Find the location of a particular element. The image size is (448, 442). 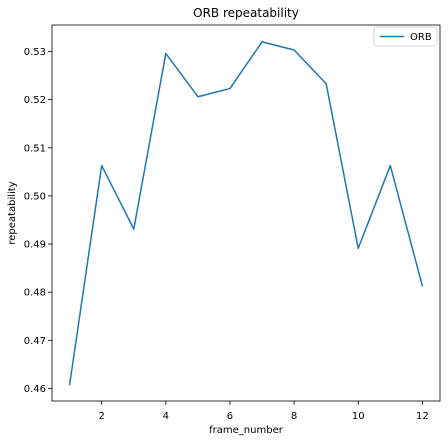

x-tick-label: 10 is located at coordinates (358, 416).